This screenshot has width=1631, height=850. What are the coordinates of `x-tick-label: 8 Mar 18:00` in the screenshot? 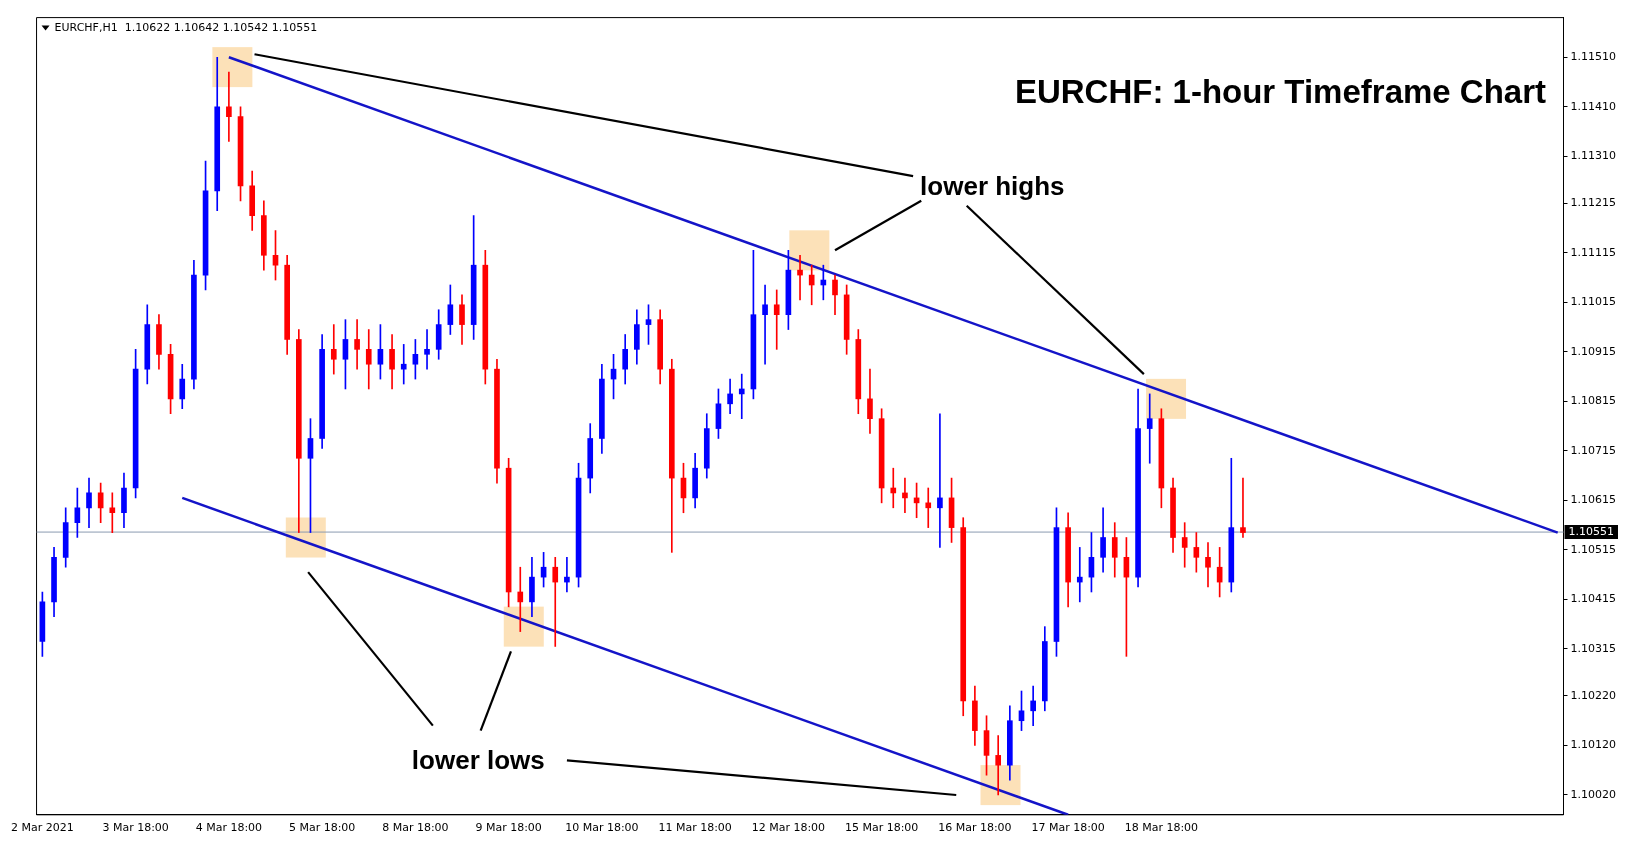 It's located at (415, 828).